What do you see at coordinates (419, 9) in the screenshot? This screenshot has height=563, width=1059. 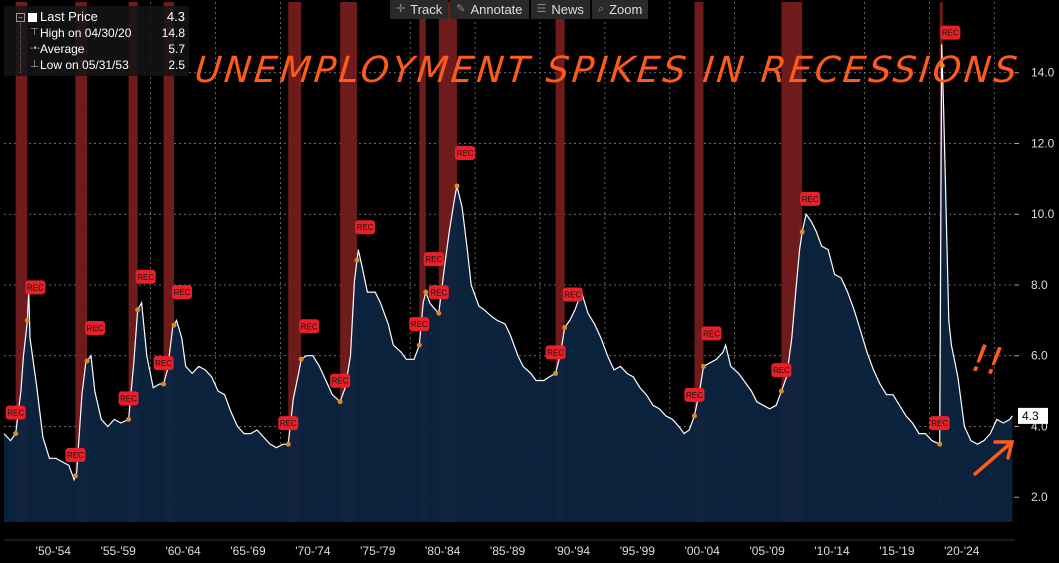 I see `track-button: ✛ Track` at bounding box center [419, 9].